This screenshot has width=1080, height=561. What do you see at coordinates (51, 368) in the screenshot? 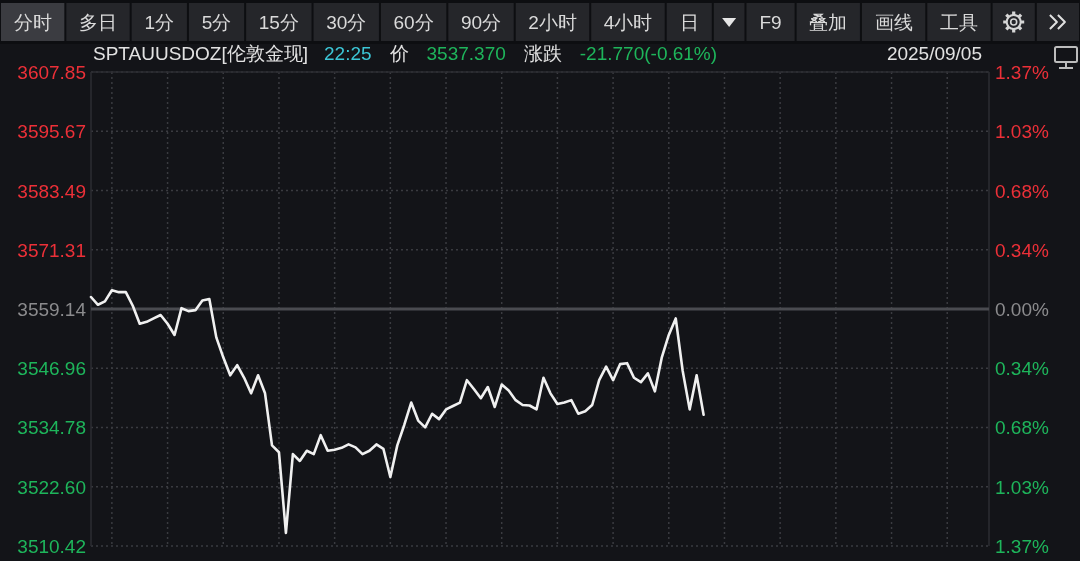
I see `y-tick-label: 3546.96` at bounding box center [51, 368].